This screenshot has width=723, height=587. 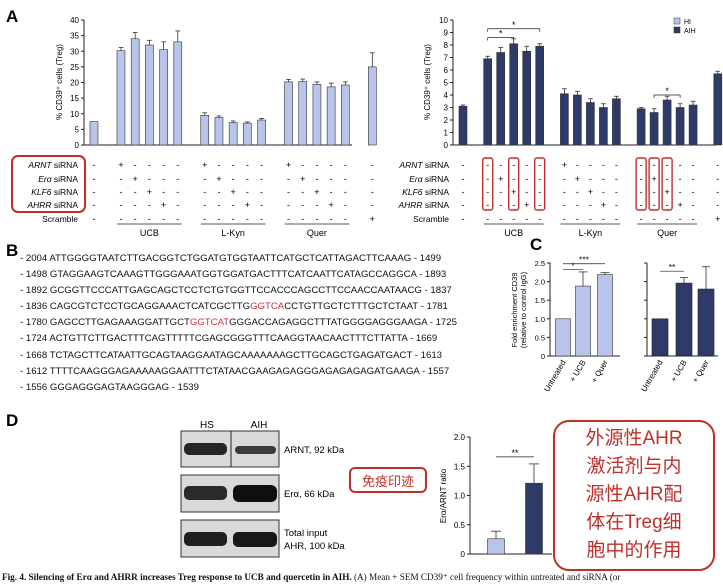 I want to click on sirna-highlight-box, so click(x=48, y=184).